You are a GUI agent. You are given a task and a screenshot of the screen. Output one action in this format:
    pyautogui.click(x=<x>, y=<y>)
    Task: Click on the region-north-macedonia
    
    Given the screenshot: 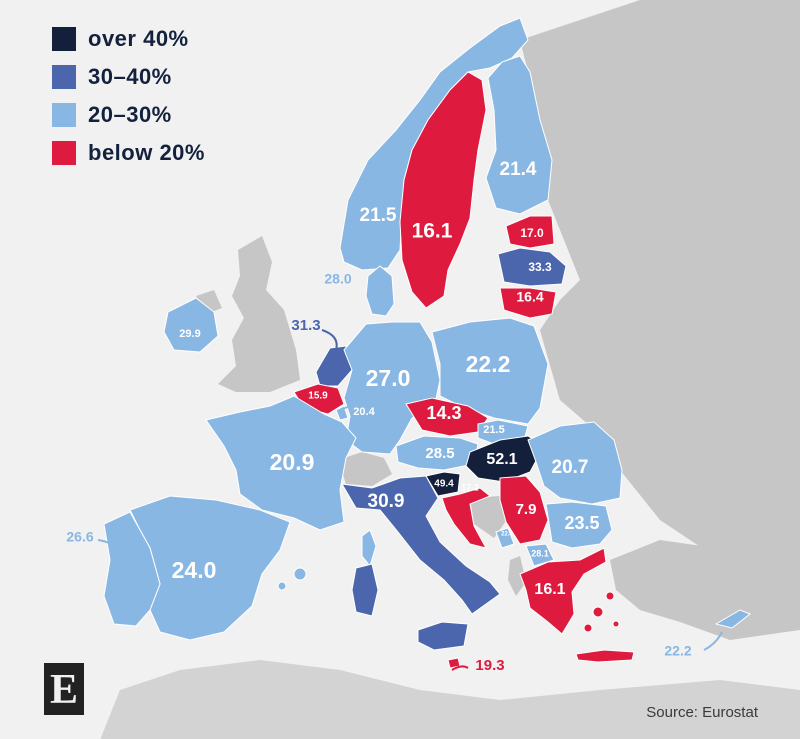 What is the action you would take?
    pyautogui.click(x=540, y=555)
    